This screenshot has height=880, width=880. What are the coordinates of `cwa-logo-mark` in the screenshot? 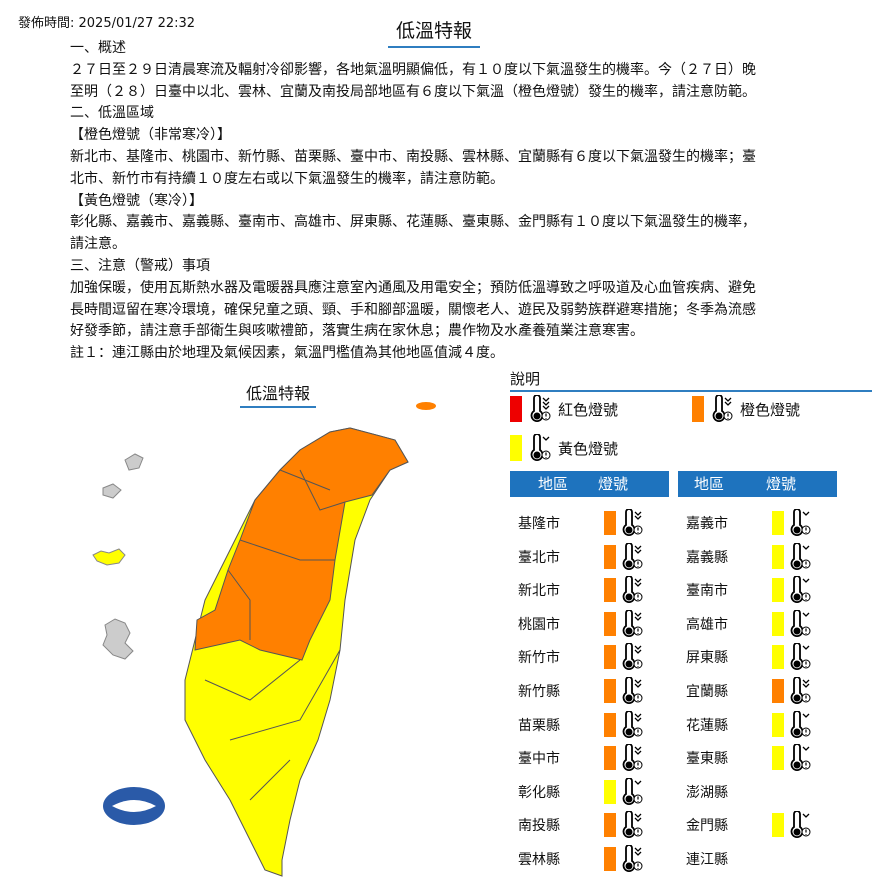 It's located at (134, 806).